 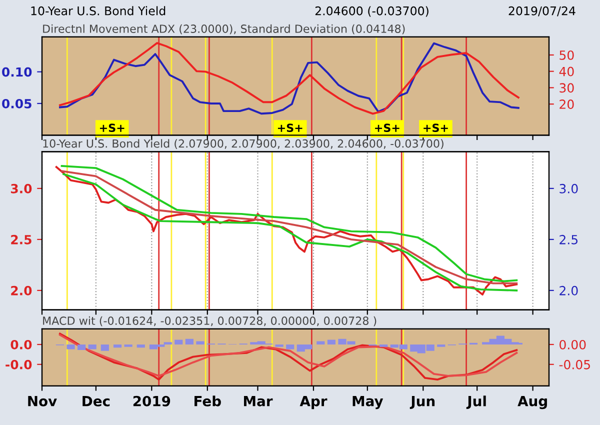 What do you see at coordinates (567, 88) in the screenshot?
I see `y2-tick-label: 30` at bounding box center [567, 88].